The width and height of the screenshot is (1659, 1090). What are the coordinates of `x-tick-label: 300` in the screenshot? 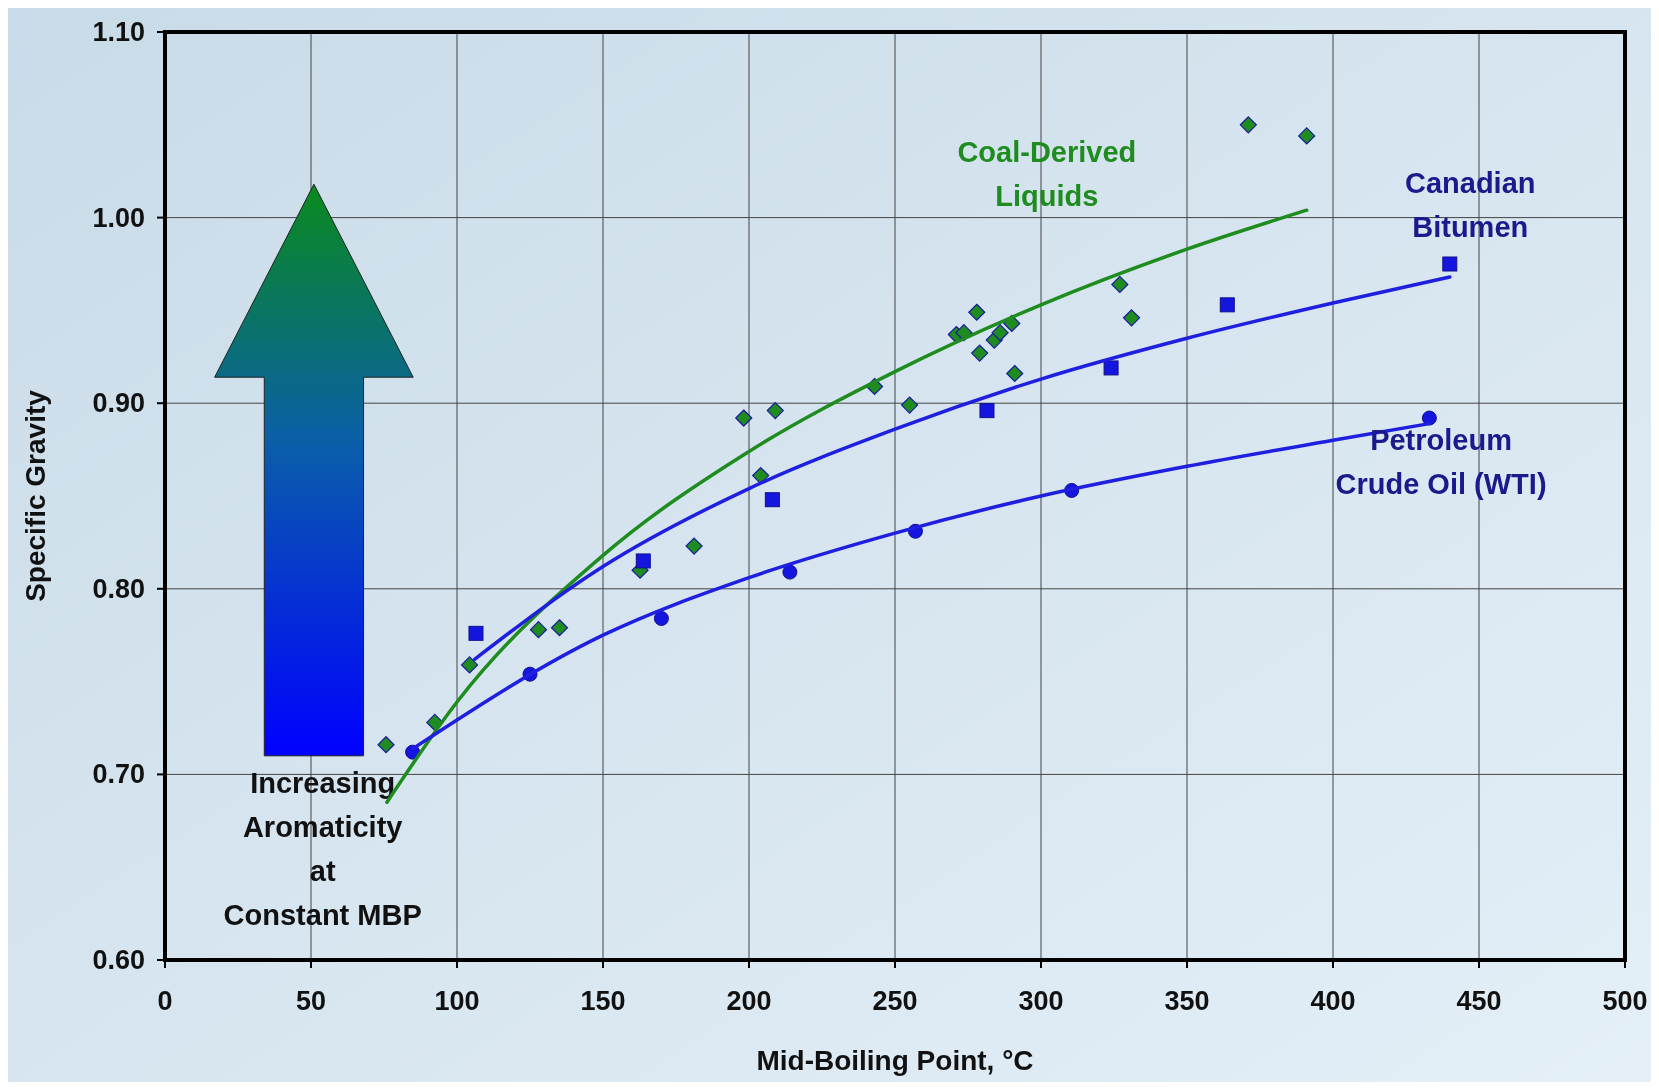 It's located at (1041, 1001).